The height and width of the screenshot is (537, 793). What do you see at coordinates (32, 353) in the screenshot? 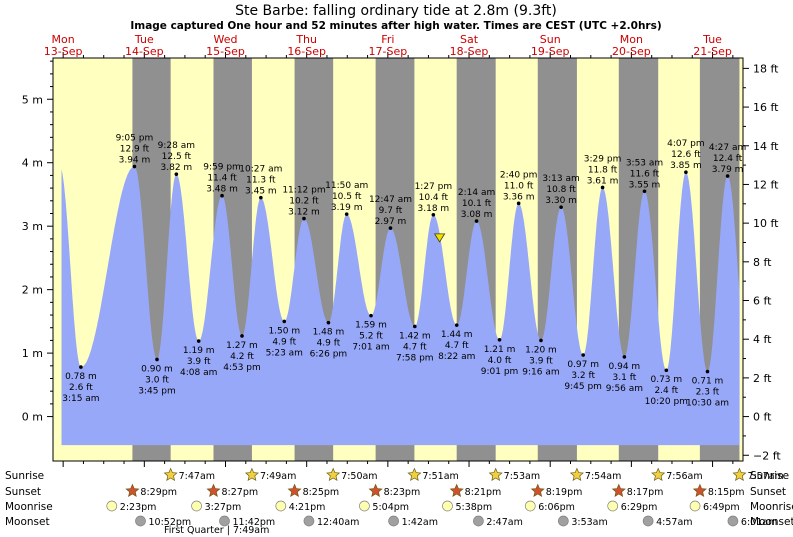
I see `y-tick-label-left: 1 m` at bounding box center [32, 353].